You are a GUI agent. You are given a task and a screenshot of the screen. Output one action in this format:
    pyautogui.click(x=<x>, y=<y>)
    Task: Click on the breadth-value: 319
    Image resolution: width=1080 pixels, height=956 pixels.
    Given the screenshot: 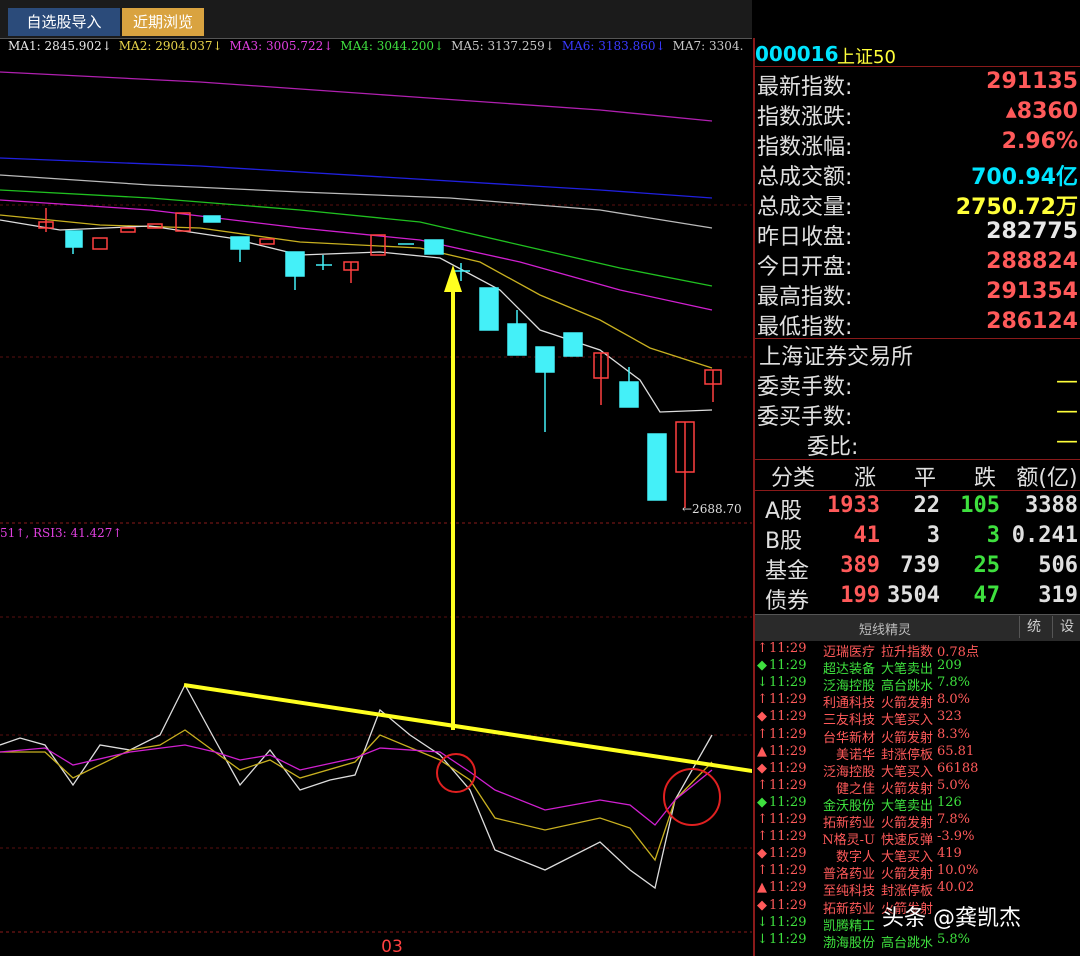 What is the action you would take?
    pyautogui.click(x=1058, y=595)
    